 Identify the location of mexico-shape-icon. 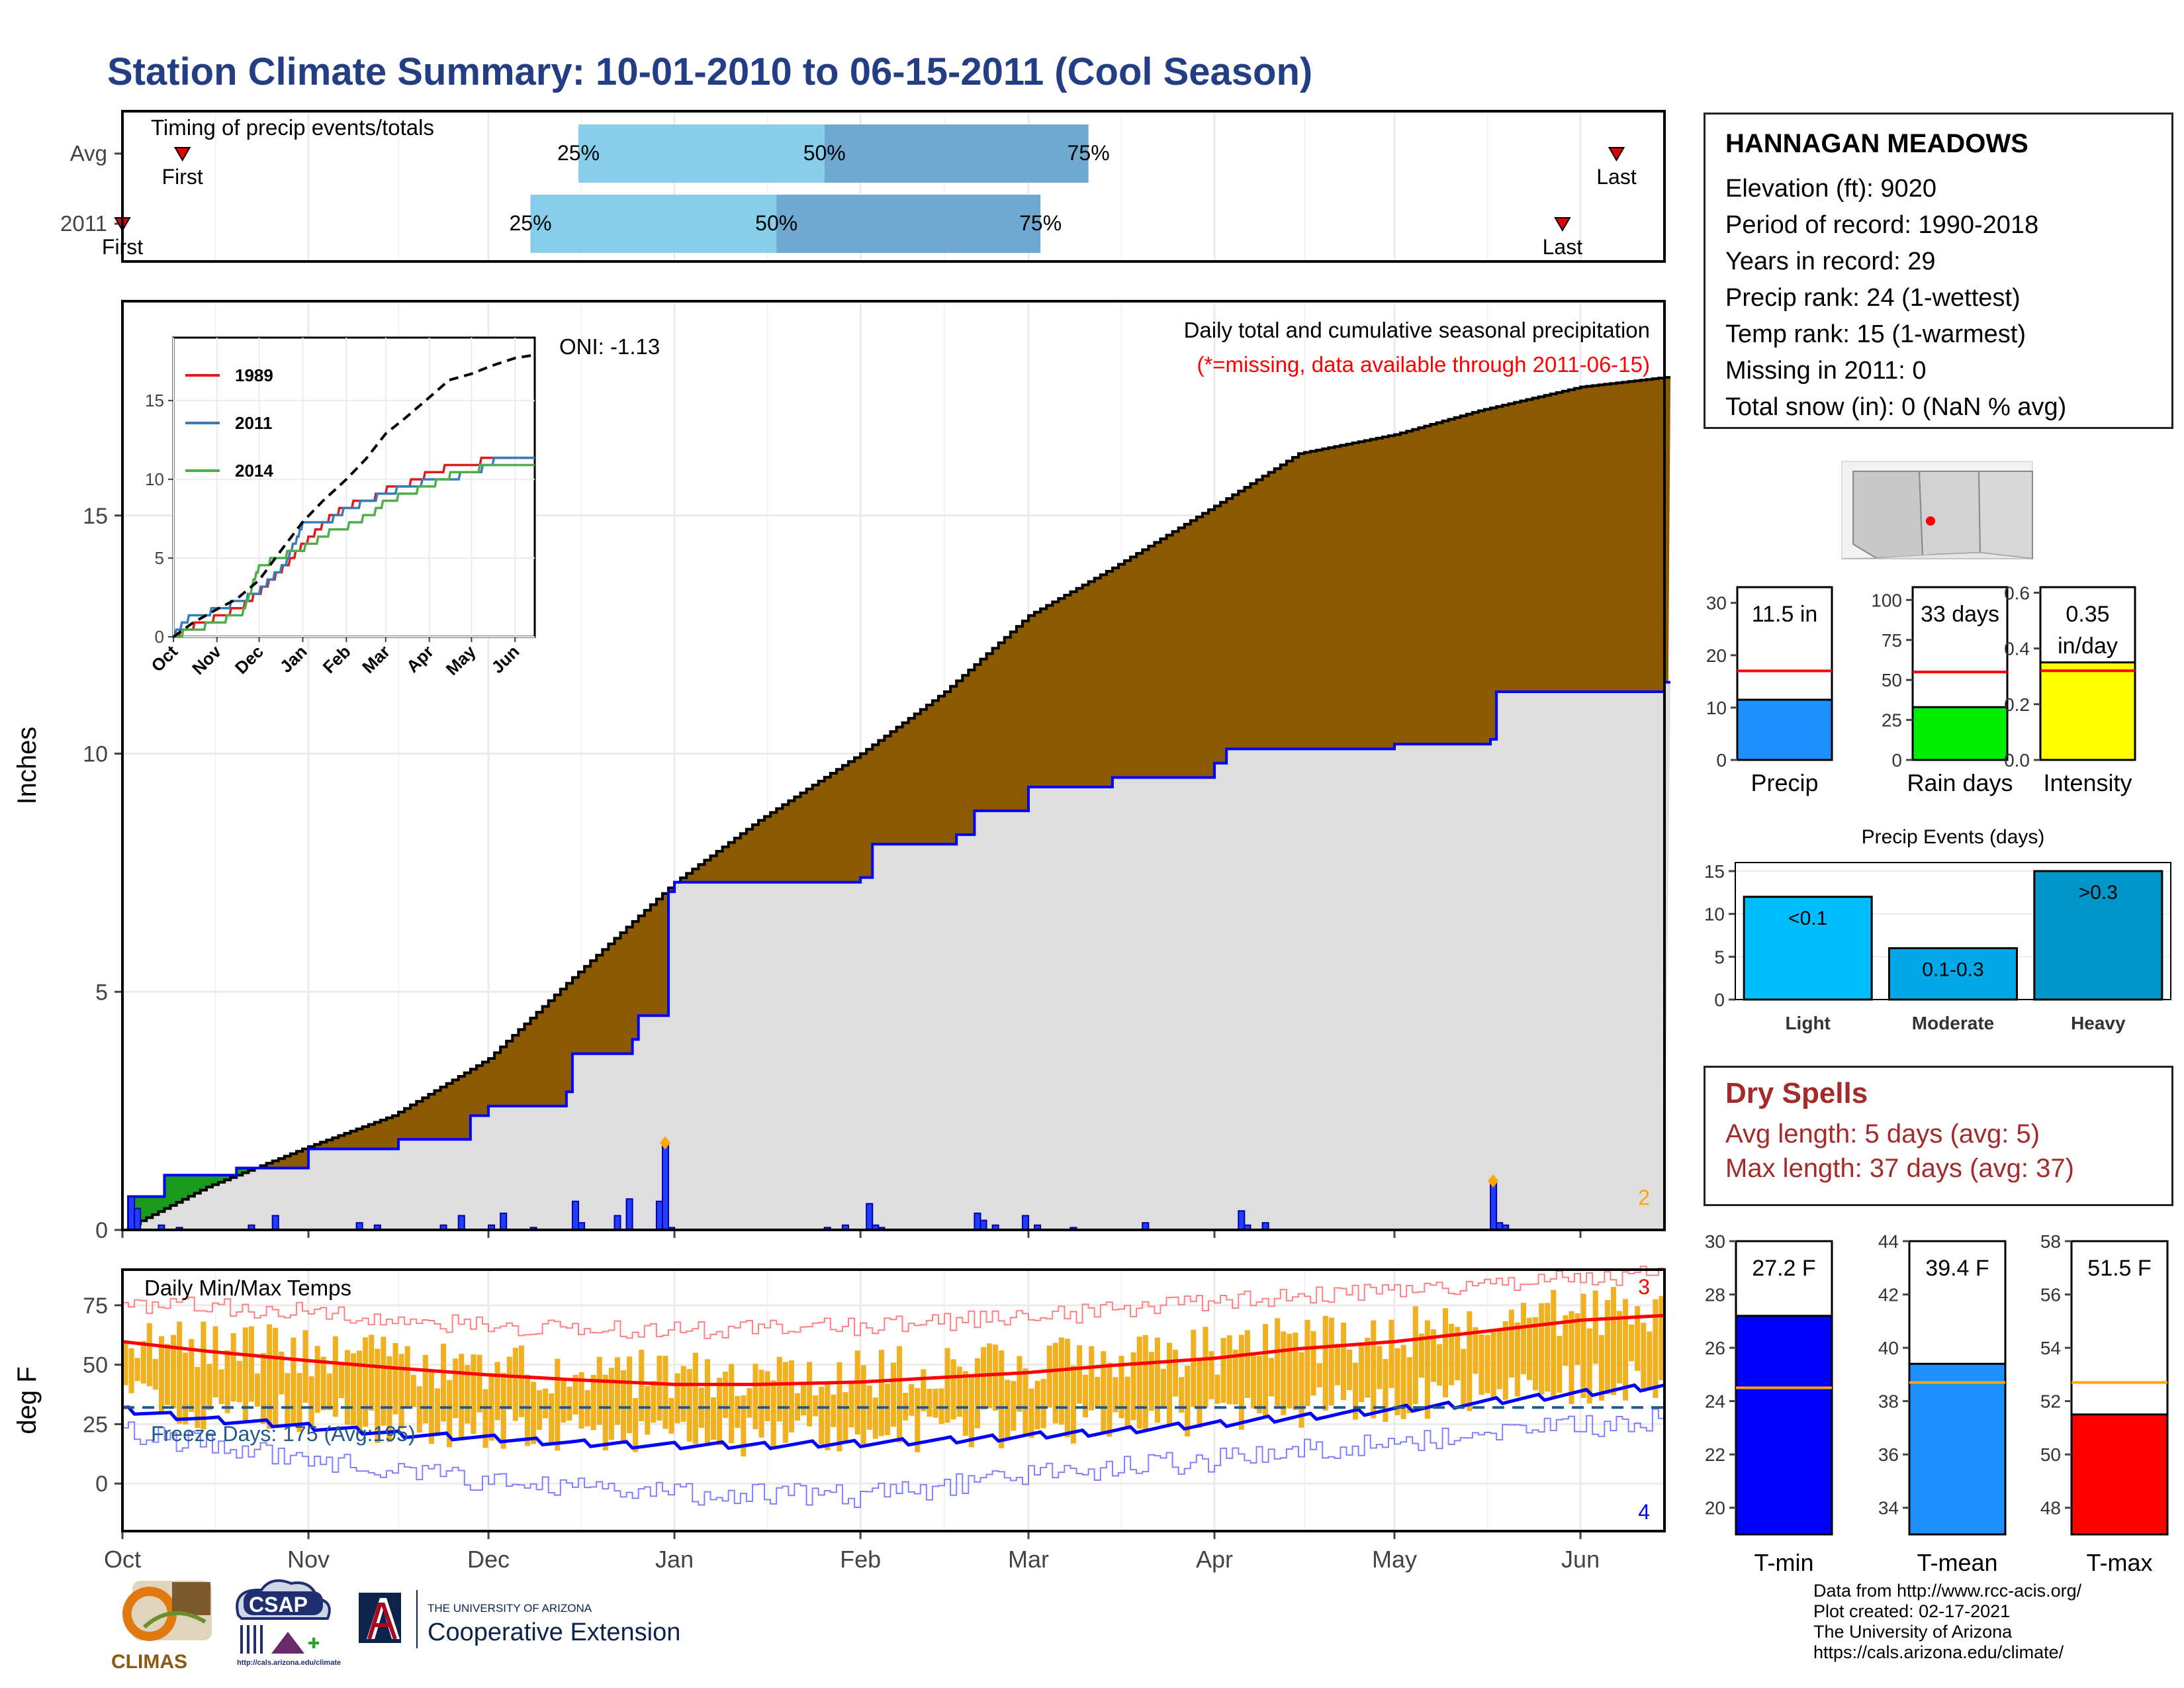
(1937, 555).